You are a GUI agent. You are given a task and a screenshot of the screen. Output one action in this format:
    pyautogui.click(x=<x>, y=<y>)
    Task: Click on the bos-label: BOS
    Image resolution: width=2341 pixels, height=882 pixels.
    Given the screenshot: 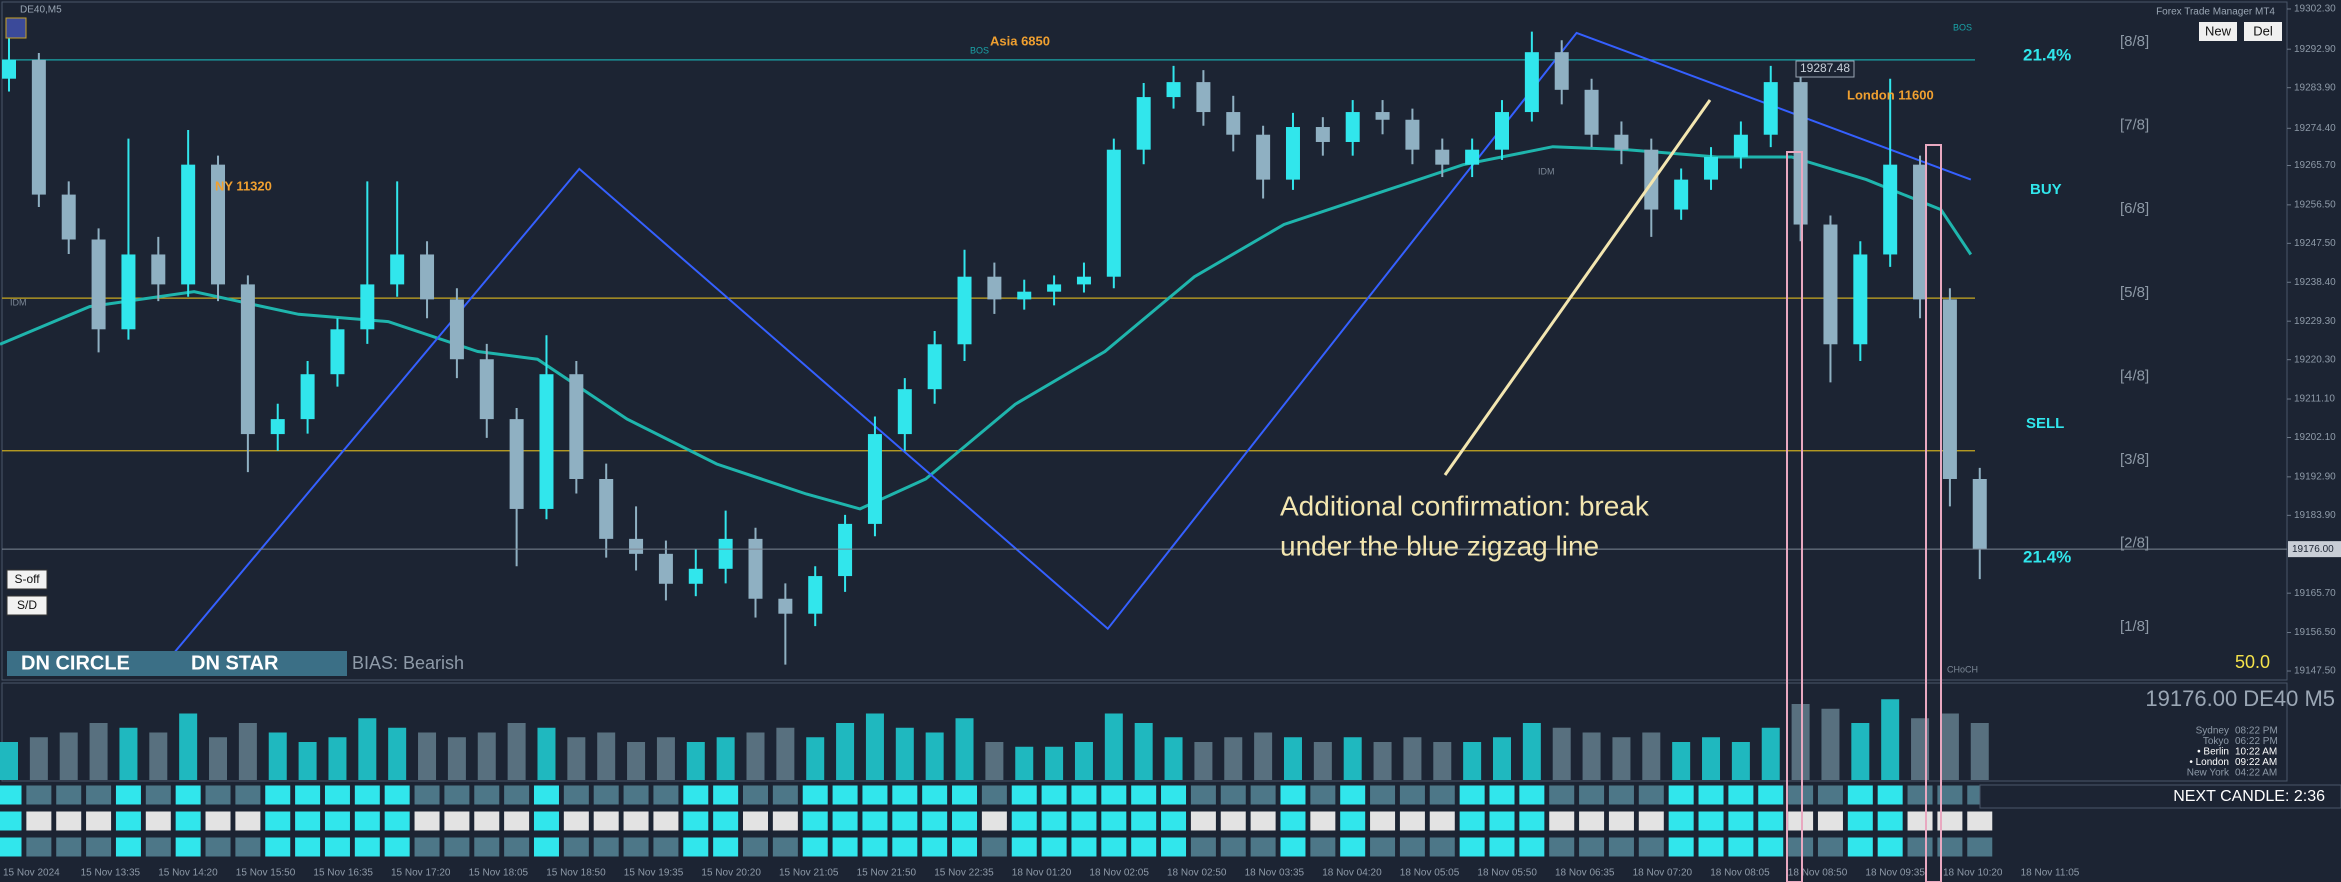 What is the action you would take?
    pyautogui.click(x=979, y=50)
    